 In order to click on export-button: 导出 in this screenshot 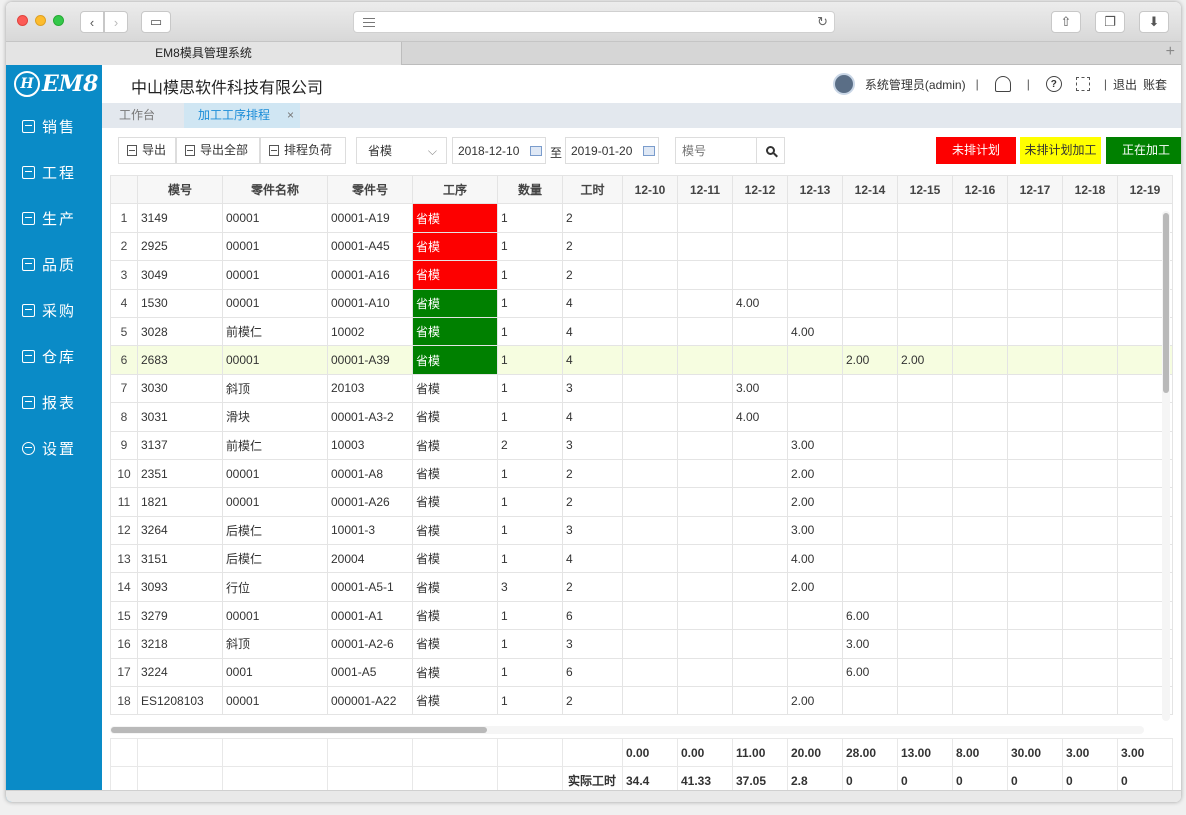, I will do `click(147, 150)`.